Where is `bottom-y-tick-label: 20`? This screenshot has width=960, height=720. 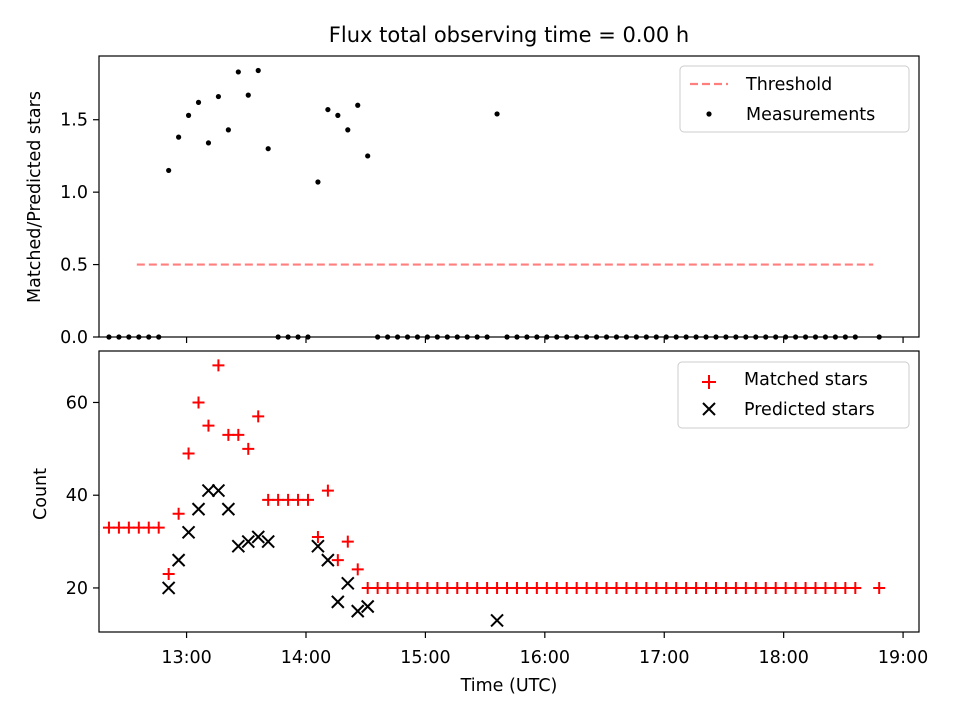 bottom-y-tick-label: 20 is located at coordinates (77, 589).